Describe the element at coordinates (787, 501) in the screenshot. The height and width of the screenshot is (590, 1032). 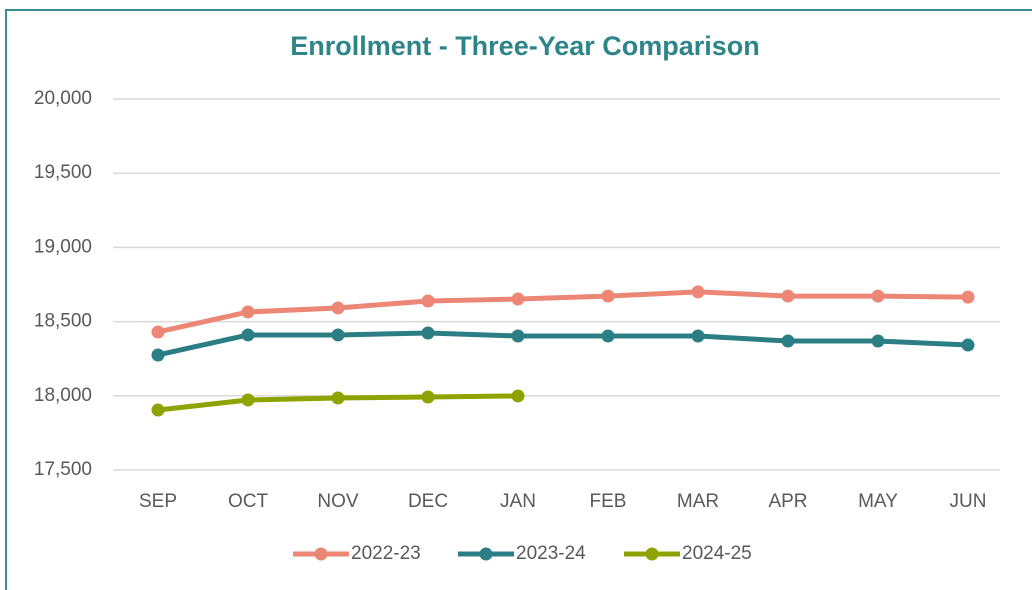
I see `x-tick-label: APR` at that location.